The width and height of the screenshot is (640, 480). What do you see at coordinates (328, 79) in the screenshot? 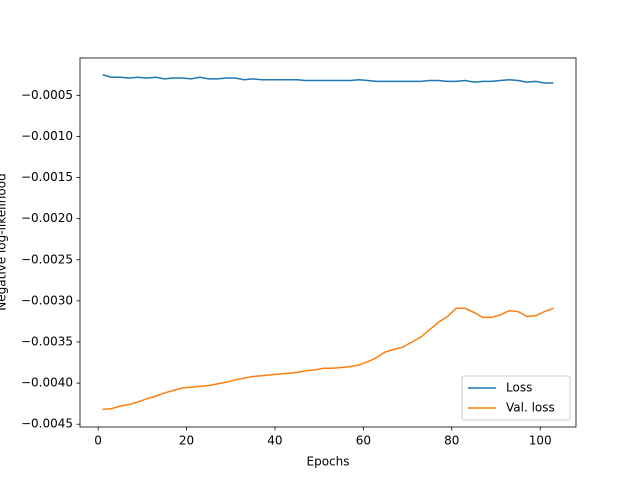
I see `line-series` at bounding box center [328, 79].